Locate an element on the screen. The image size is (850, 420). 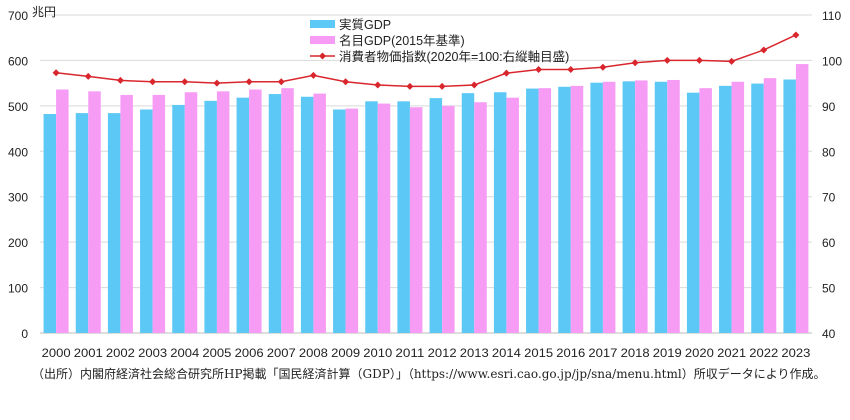
x-tick-label: 2008 is located at coordinates (313, 354).